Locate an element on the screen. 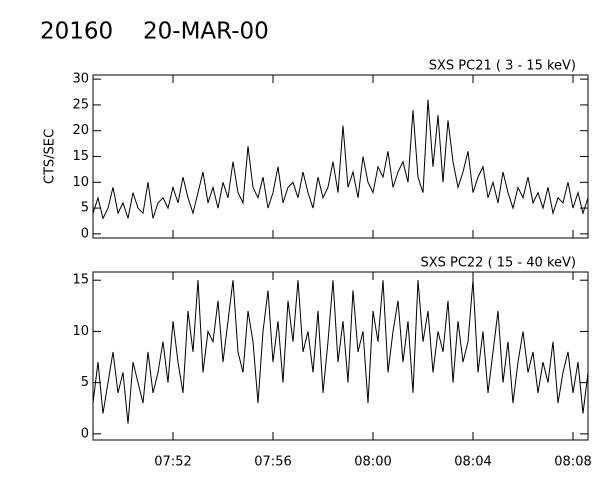 The image size is (600, 480). x-tick-label: 08:08 is located at coordinates (572, 462).